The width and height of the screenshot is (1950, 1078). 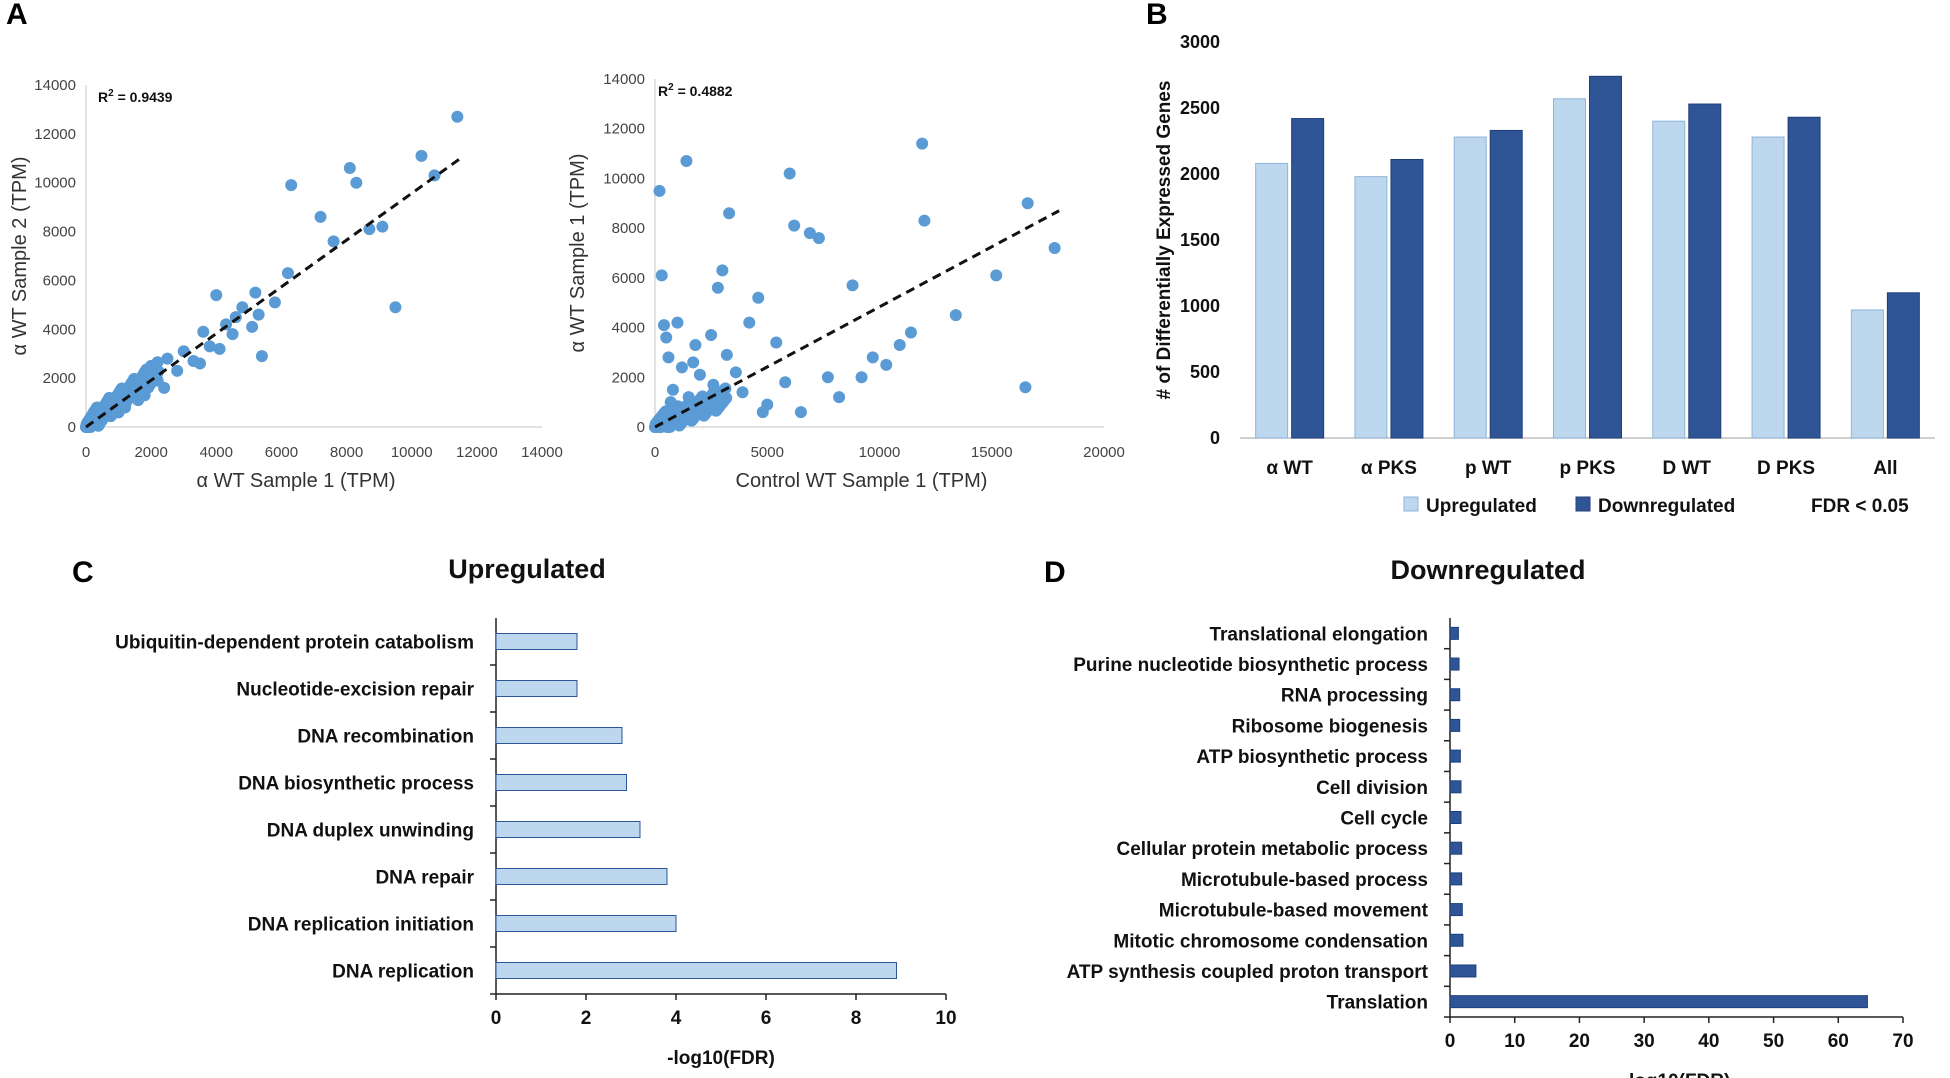 I want to click on y-tick-label: 10000, so click(x=624, y=178).